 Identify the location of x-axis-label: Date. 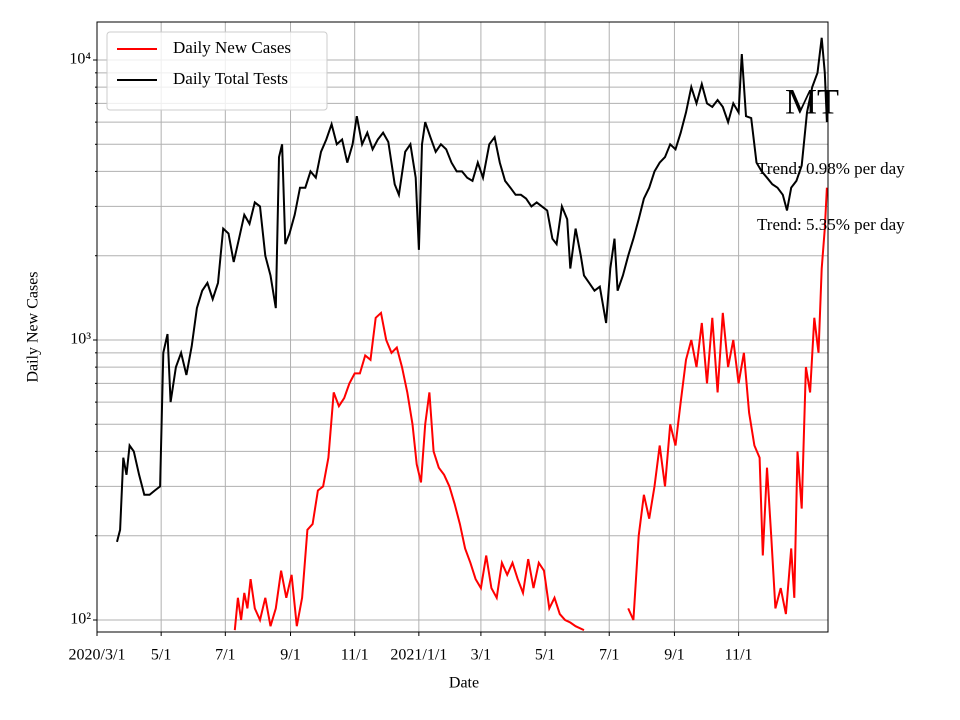
(464, 683).